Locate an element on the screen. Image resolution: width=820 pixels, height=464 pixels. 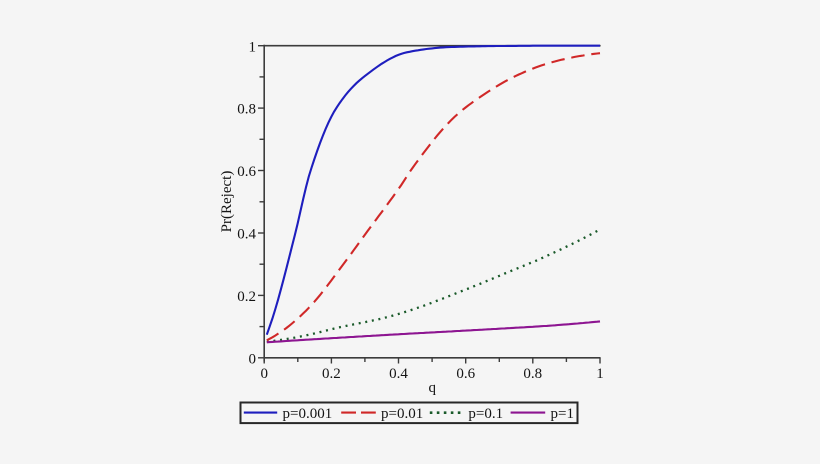
svg-text: p=1 is located at coordinates (562, 414).